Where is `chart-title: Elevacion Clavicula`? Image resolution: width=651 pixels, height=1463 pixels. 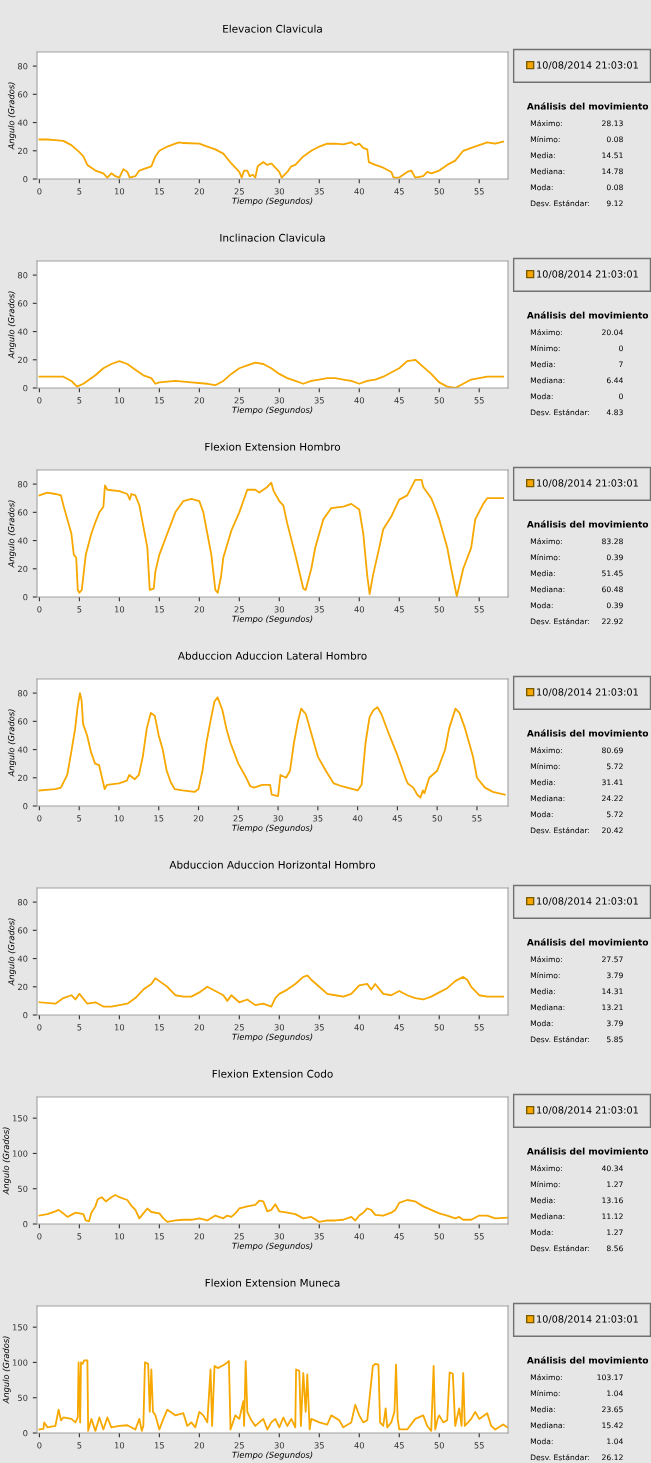 chart-title: Elevacion Clavicula is located at coordinates (272, 28).